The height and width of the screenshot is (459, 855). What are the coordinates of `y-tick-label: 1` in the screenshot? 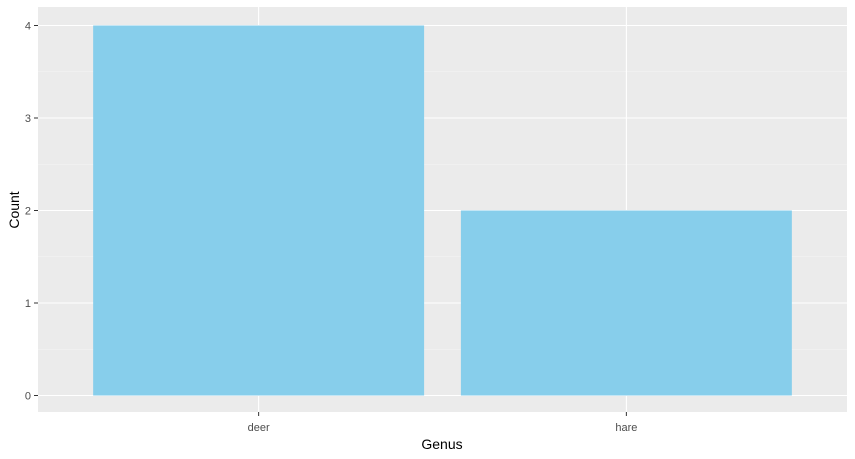 It's located at (28, 304).